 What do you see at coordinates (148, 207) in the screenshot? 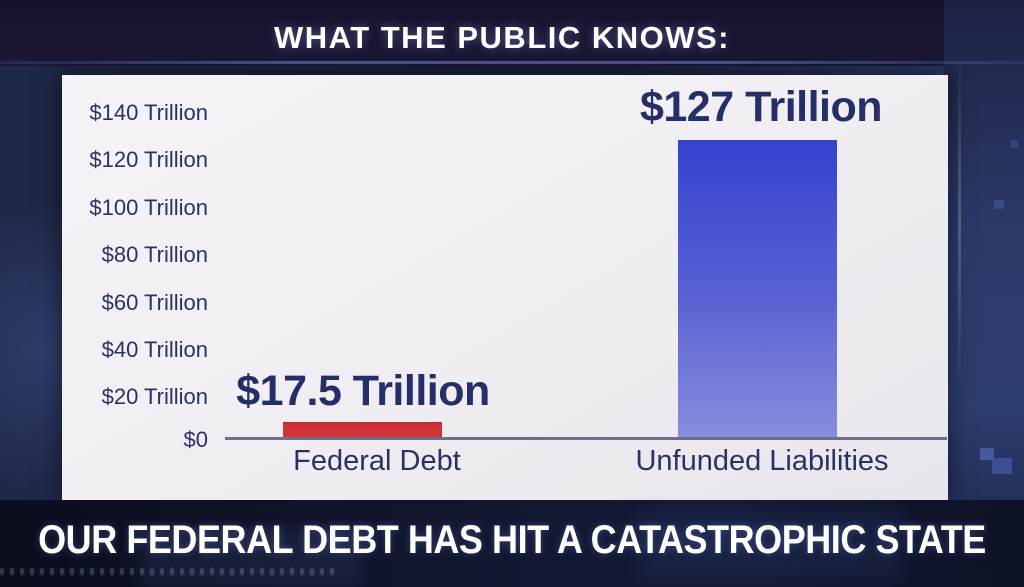
I see `y-axis-tick: $100 Trillion` at bounding box center [148, 207].